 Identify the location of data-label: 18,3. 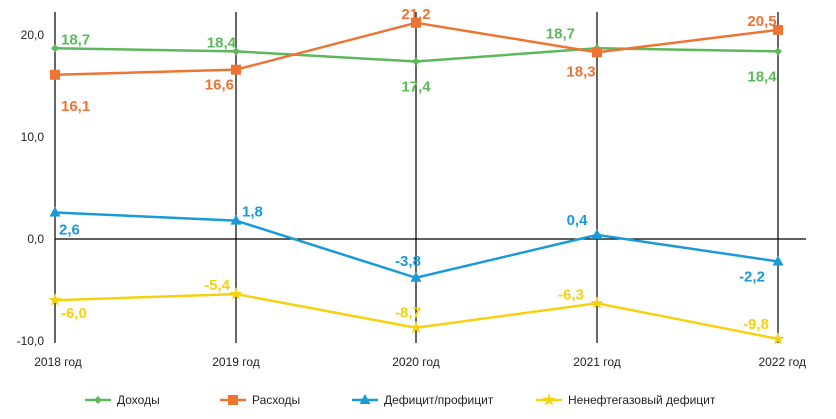
(580, 71).